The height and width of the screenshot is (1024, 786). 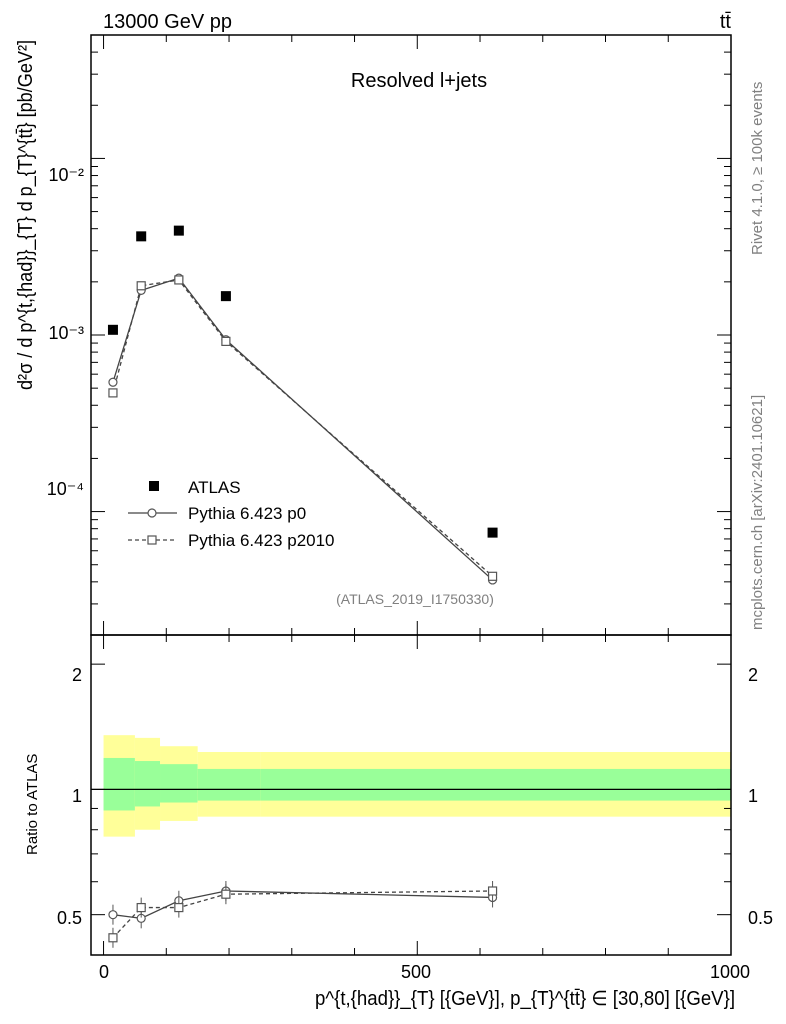 I want to click on legend-atlas-marker, so click(x=154, y=486).